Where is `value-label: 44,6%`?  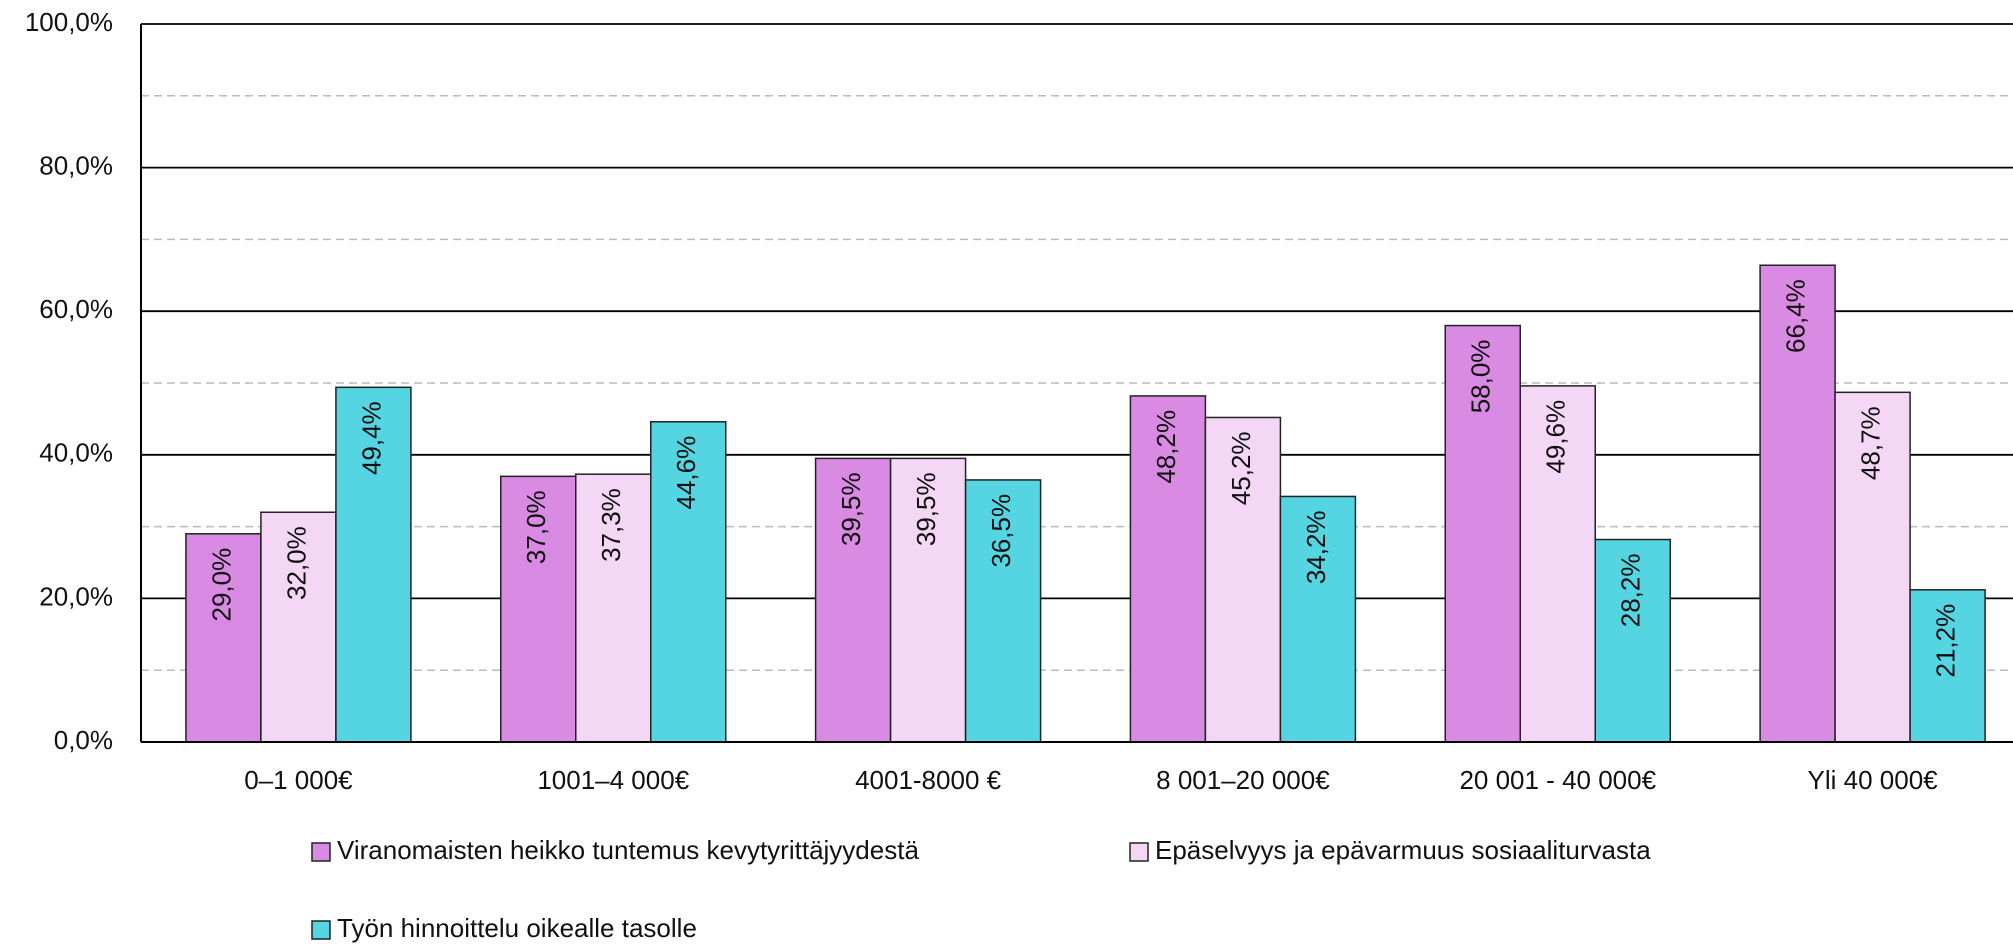 value-label: 44,6% is located at coordinates (686, 473).